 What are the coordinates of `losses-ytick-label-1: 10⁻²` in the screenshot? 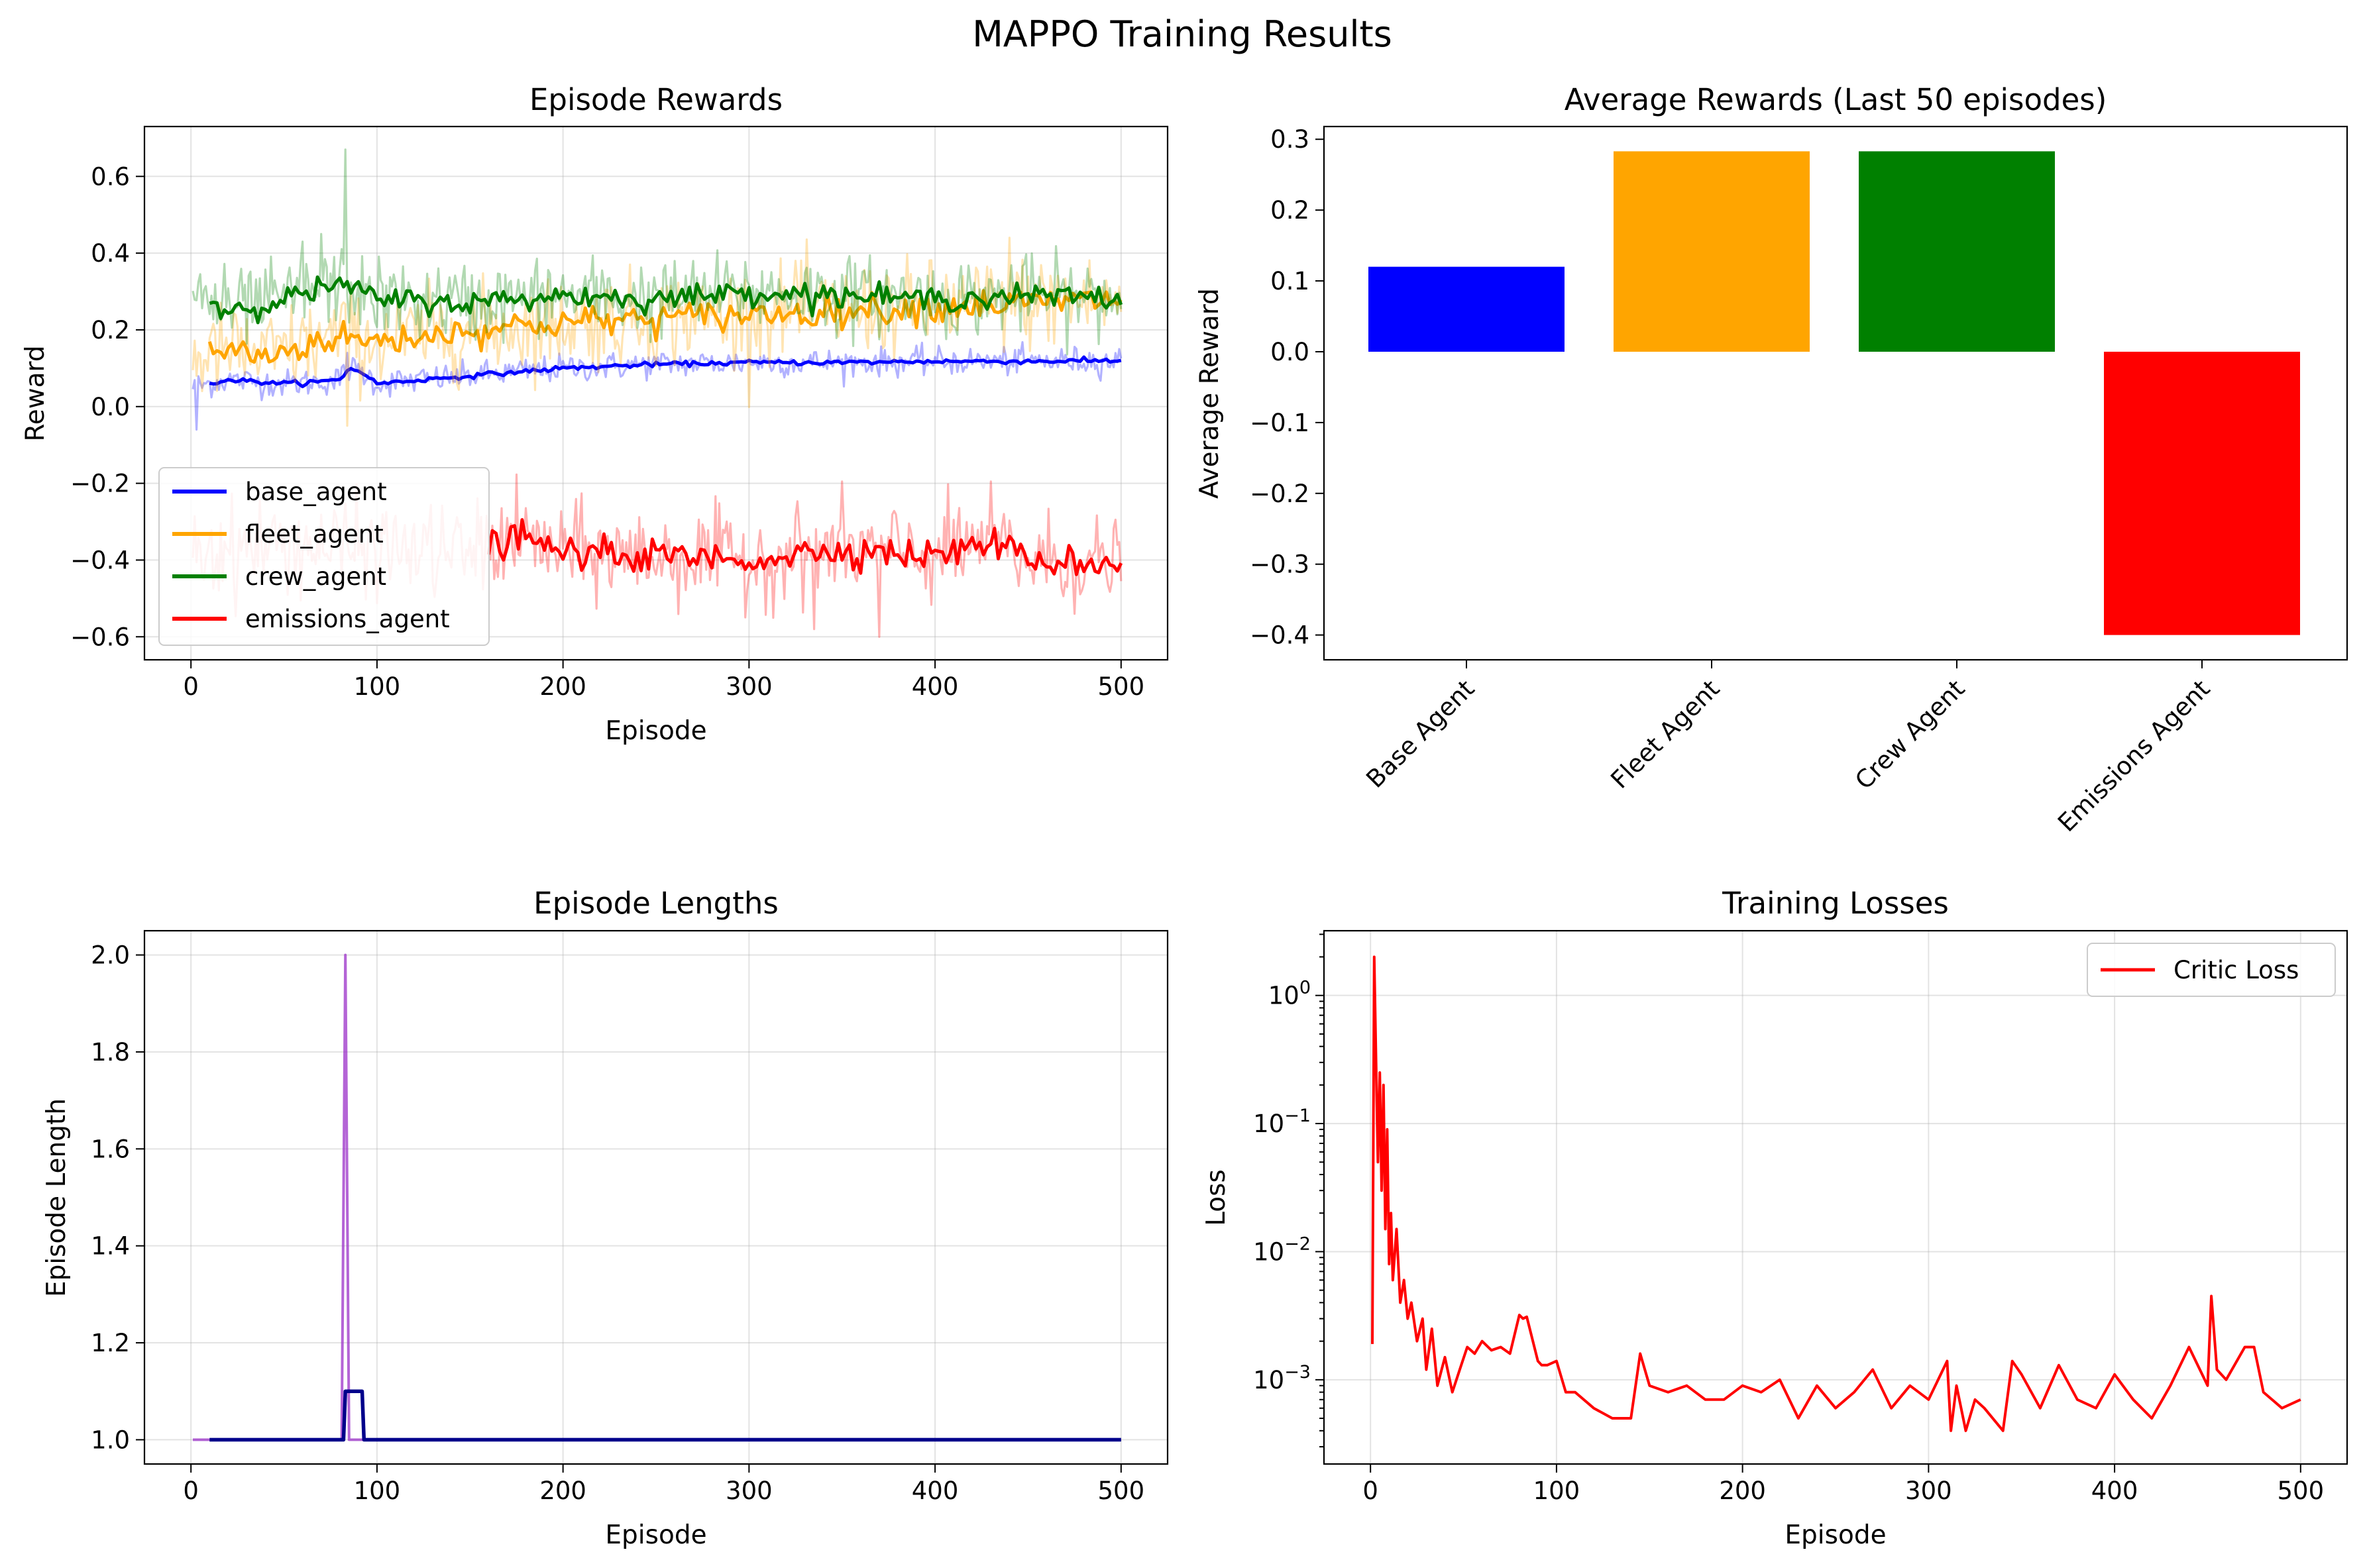 It's located at (1282, 1249).